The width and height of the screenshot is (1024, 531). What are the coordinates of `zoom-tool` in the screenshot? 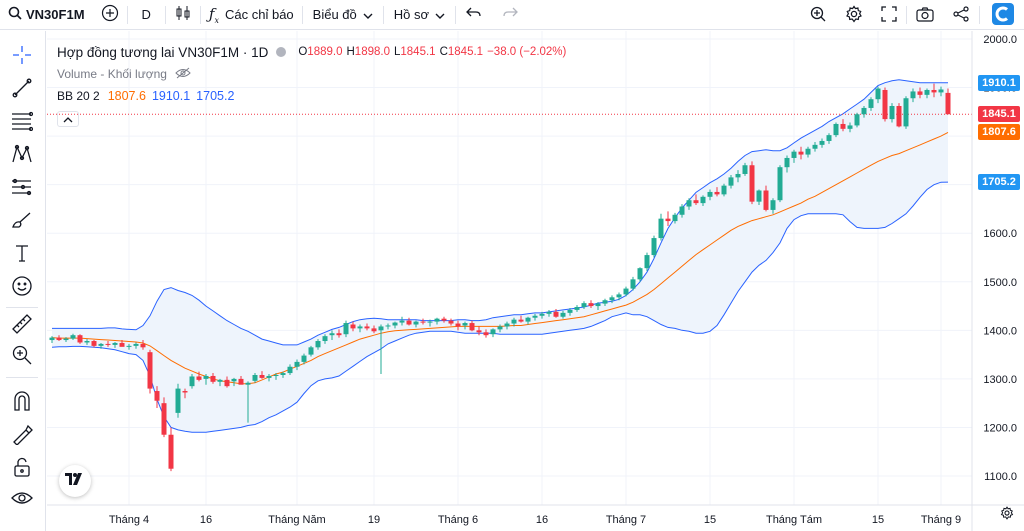 It's located at (22, 357).